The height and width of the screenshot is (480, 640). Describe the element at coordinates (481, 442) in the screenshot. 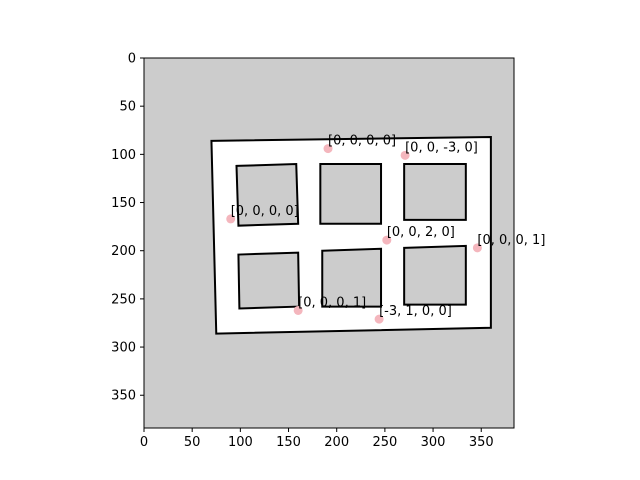

I see `x-tick-label: 350` at that location.